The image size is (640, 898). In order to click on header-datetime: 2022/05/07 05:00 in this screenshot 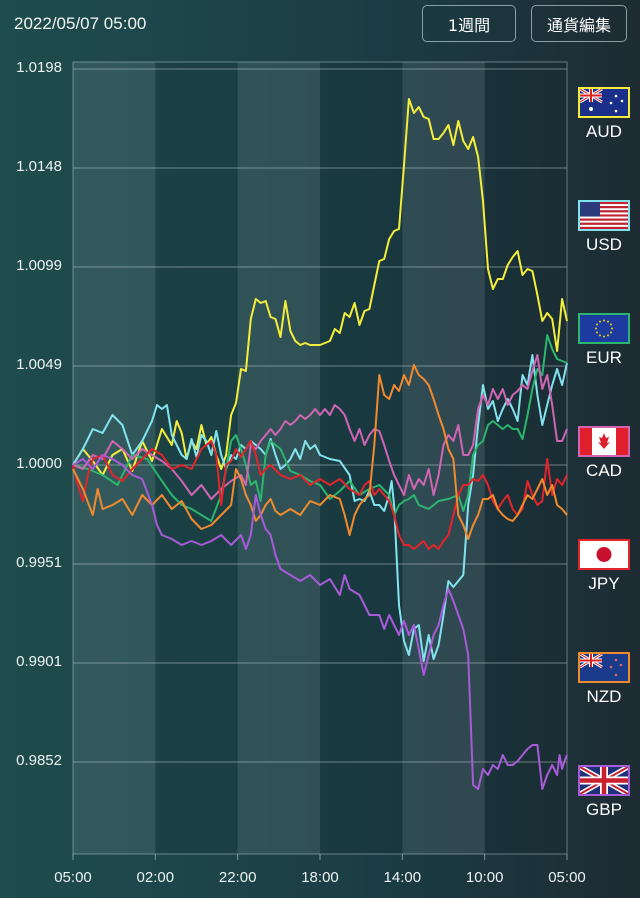, I will do `click(80, 23)`.